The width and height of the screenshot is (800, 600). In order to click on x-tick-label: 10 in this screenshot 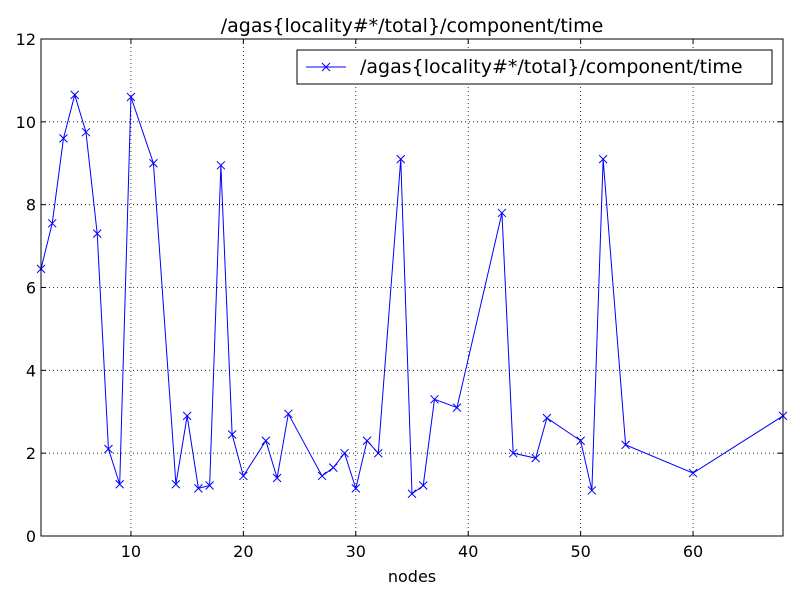, I will do `click(131, 551)`.